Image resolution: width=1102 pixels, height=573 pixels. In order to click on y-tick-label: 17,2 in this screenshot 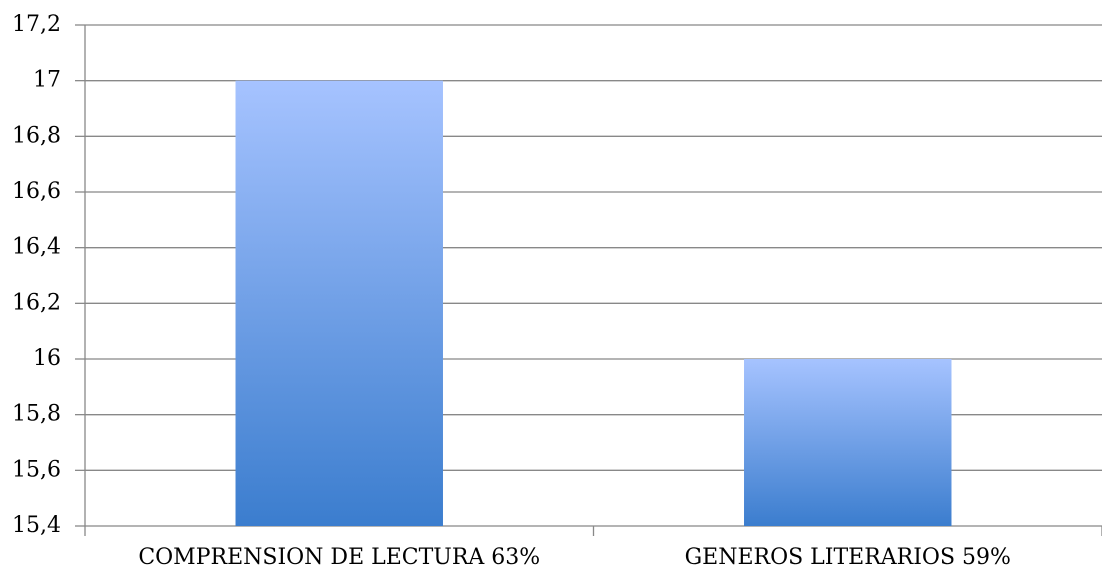, I will do `click(36, 24)`.